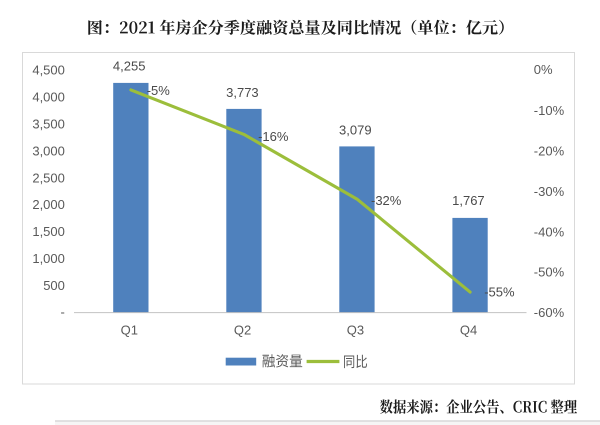 The image size is (600, 425). Describe the element at coordinates (48, 69) in the screenshot. I see `svg-text: 4,500` at that location.